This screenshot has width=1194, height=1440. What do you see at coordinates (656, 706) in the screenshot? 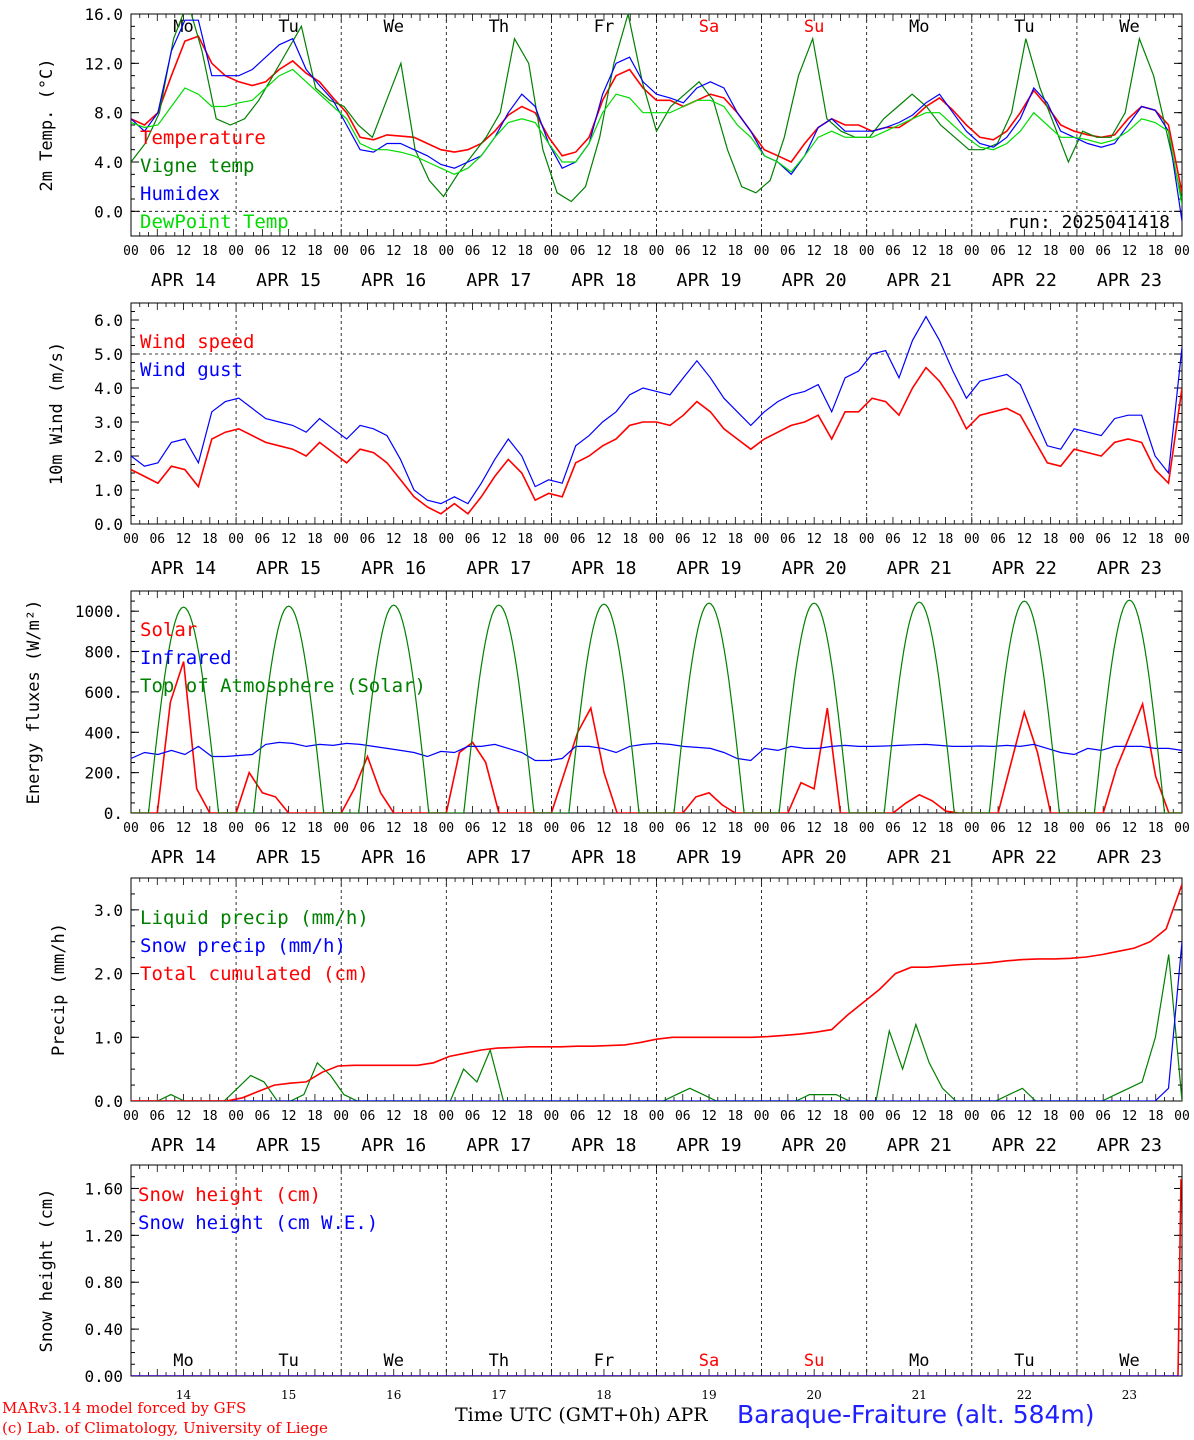
I see `series-line-top-of-atmosphere-solar-` at bounding box center [656, 706].